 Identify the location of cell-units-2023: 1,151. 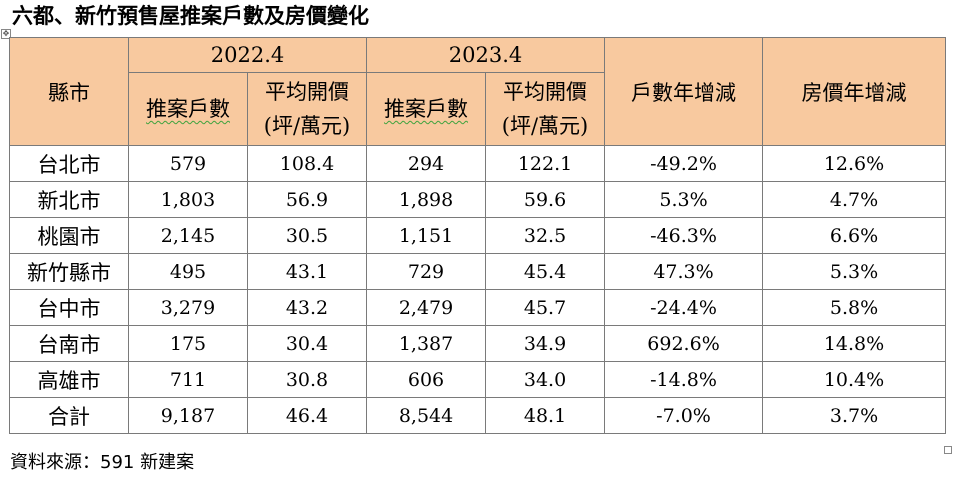
(426, 235).